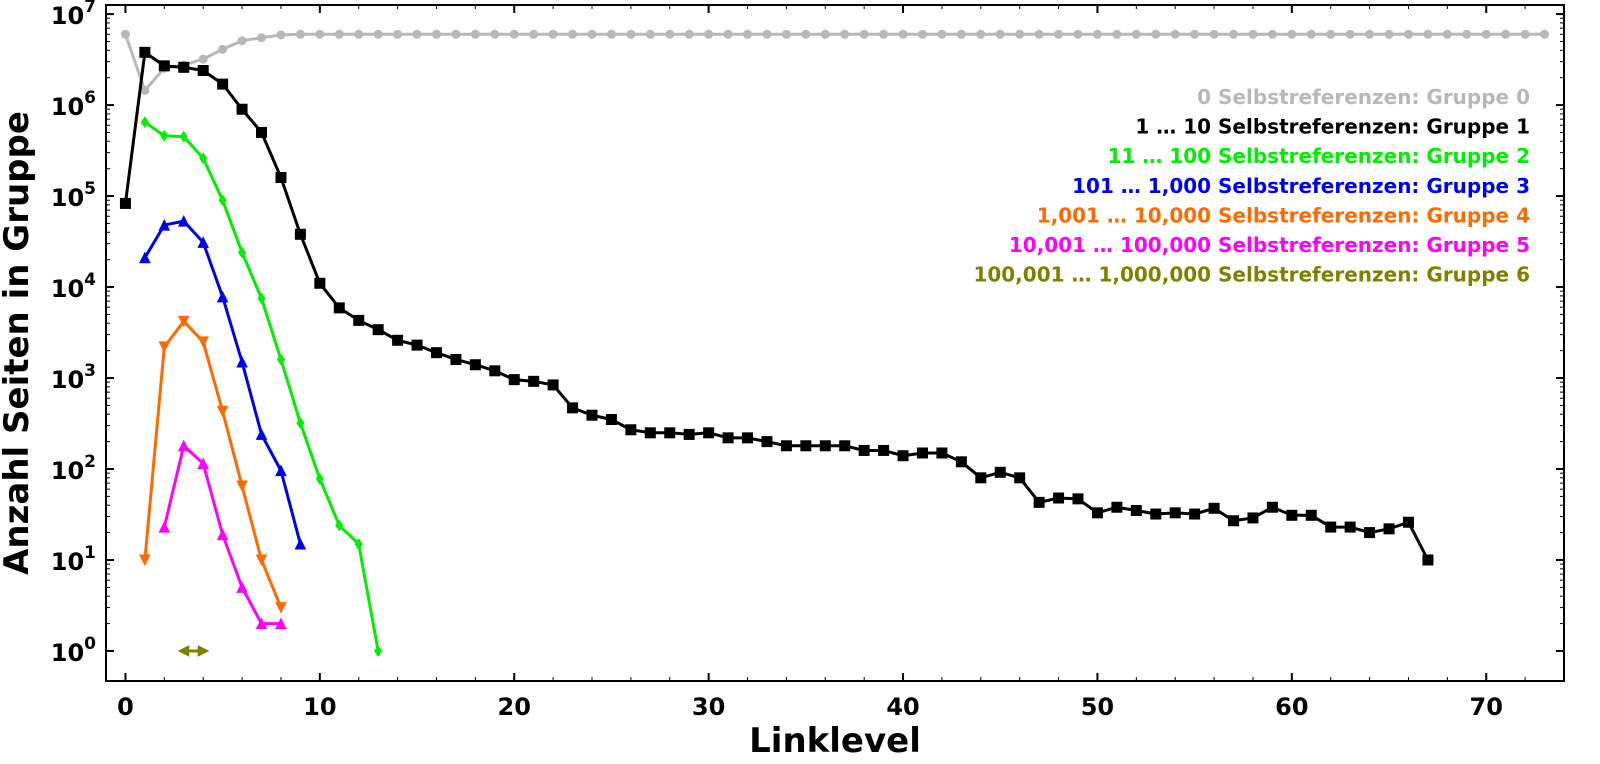 This screenshot has height=764, width=1600. Describe the element at coordinates (90, 189) in the screenshot. I see `y-tick-exponent: 5` at that location.